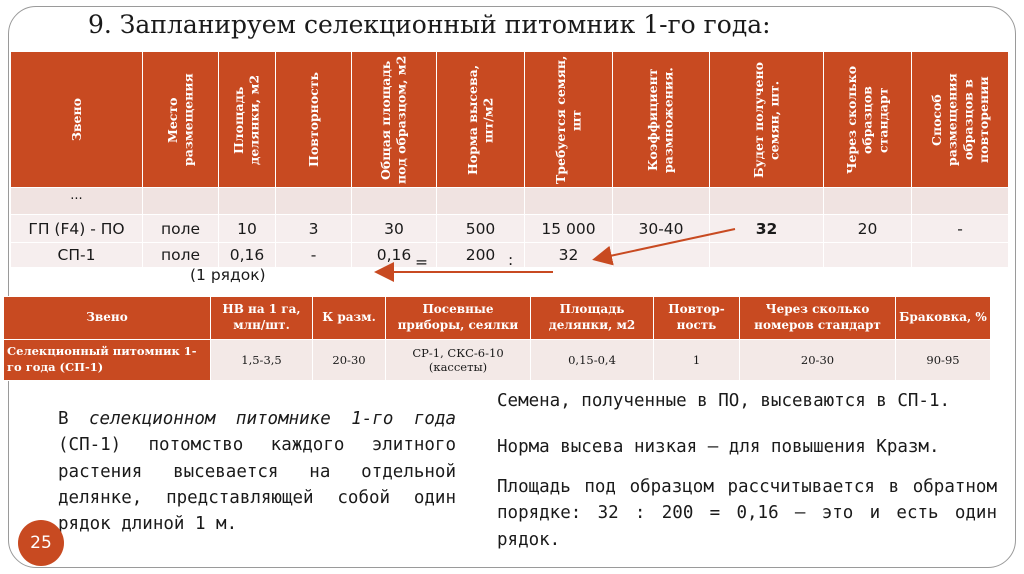  What do you see at coordinates (228, 275) in the screenshot?
I see `row-note: (1 рядок)` at bounding box center [228, 275].